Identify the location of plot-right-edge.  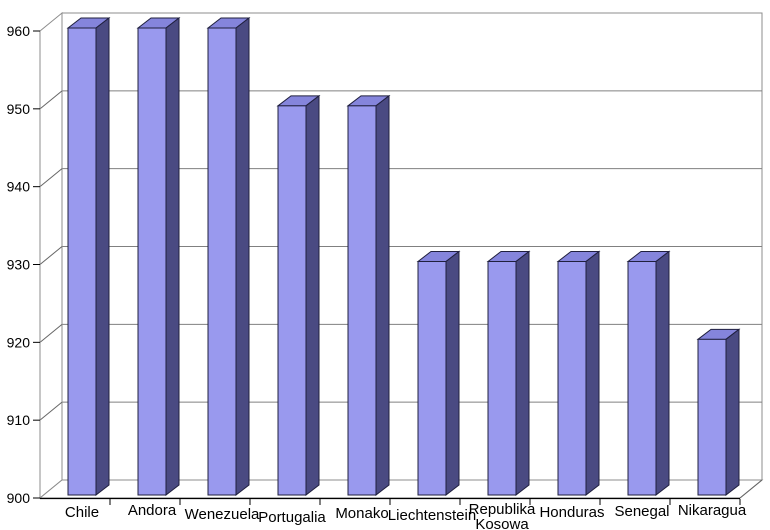
(751, 489).